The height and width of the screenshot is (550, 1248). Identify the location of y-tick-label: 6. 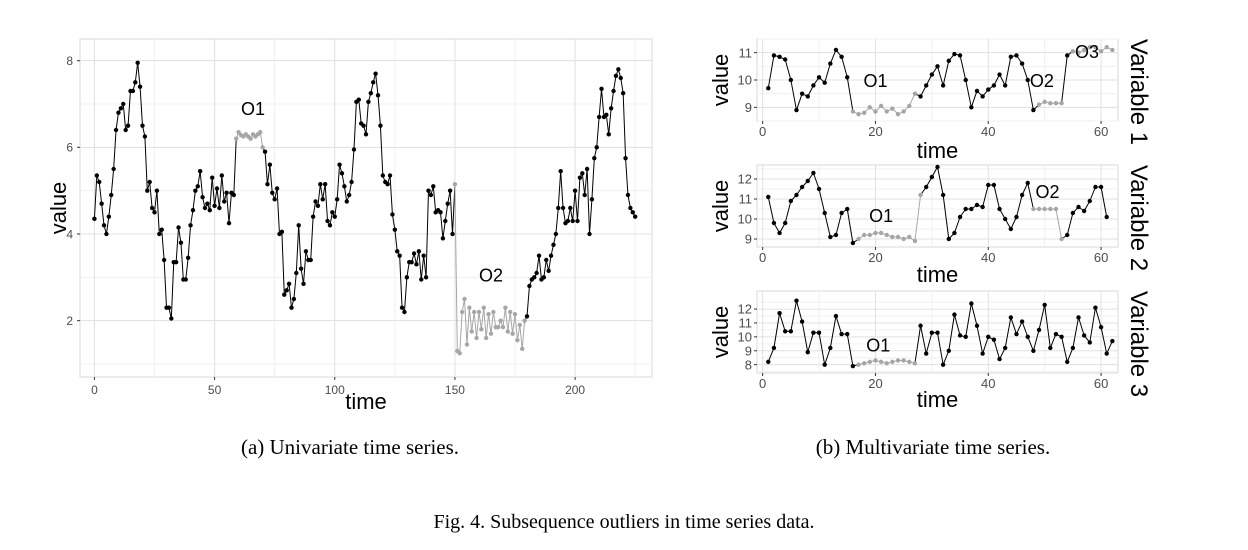
(69, 148).